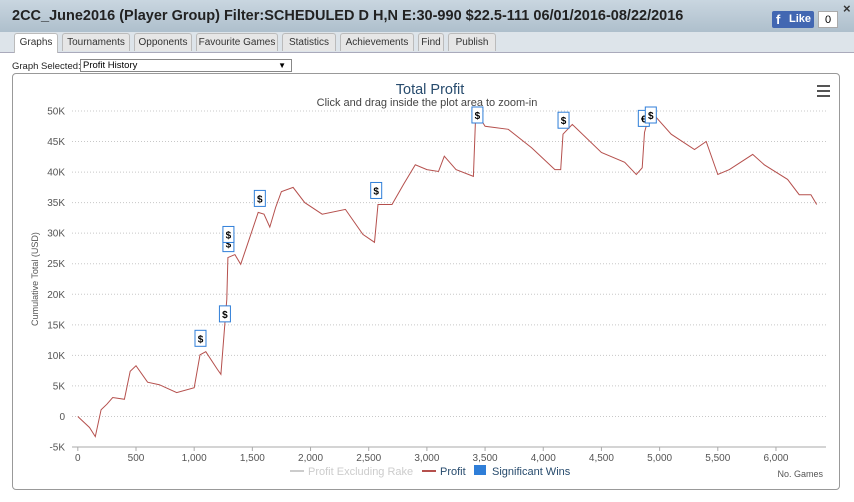 This screenshot has height=502, width=854. I want to click on like-count: 0, so click(828, 19).